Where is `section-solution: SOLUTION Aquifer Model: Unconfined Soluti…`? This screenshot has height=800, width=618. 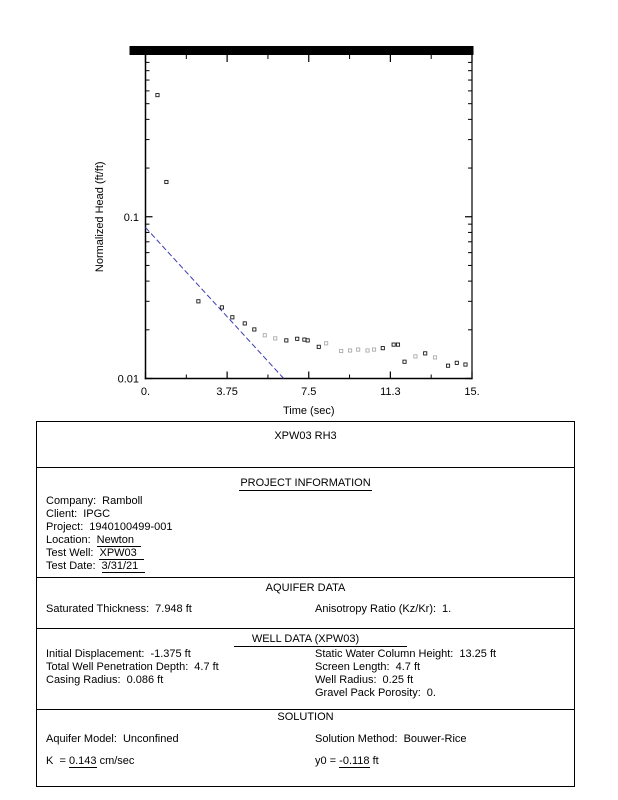
section-solution: SOLUTION Aquifer Model: Unconfined Soluti… is located at coordinates (305, 748).